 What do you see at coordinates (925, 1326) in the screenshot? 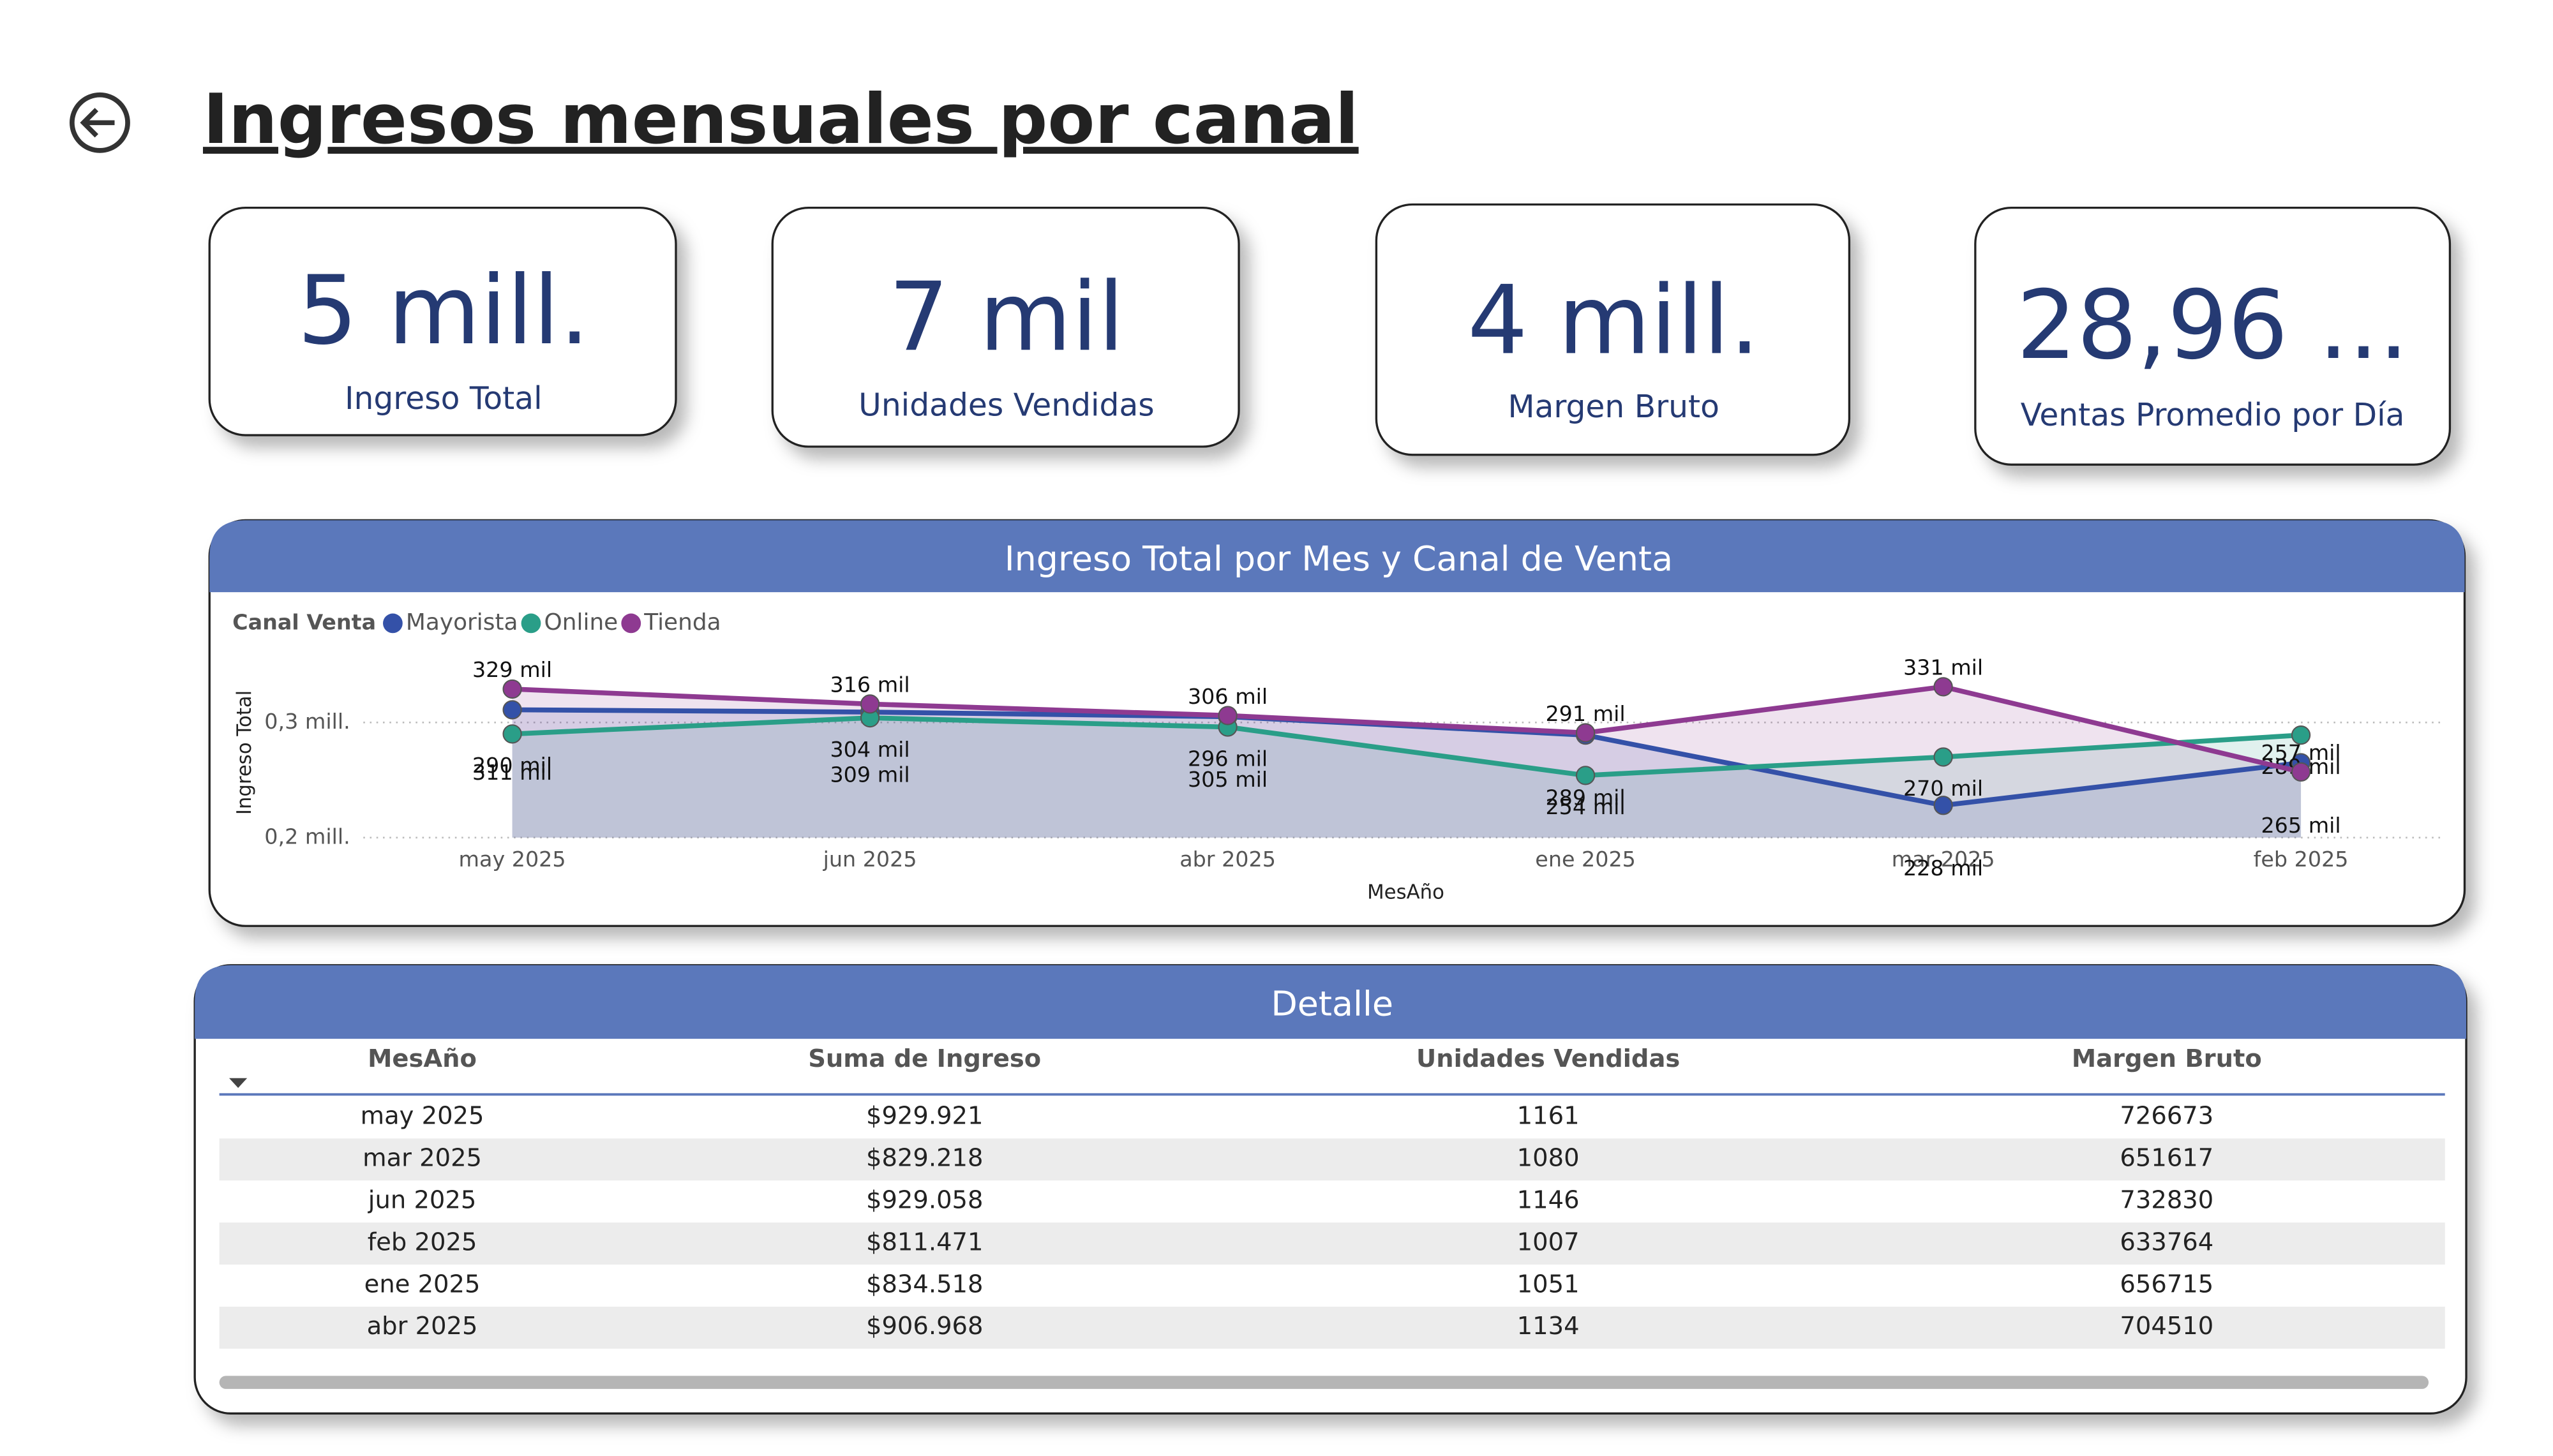
I see `table-cell: $906.968` at bounding box center [925, 1326].